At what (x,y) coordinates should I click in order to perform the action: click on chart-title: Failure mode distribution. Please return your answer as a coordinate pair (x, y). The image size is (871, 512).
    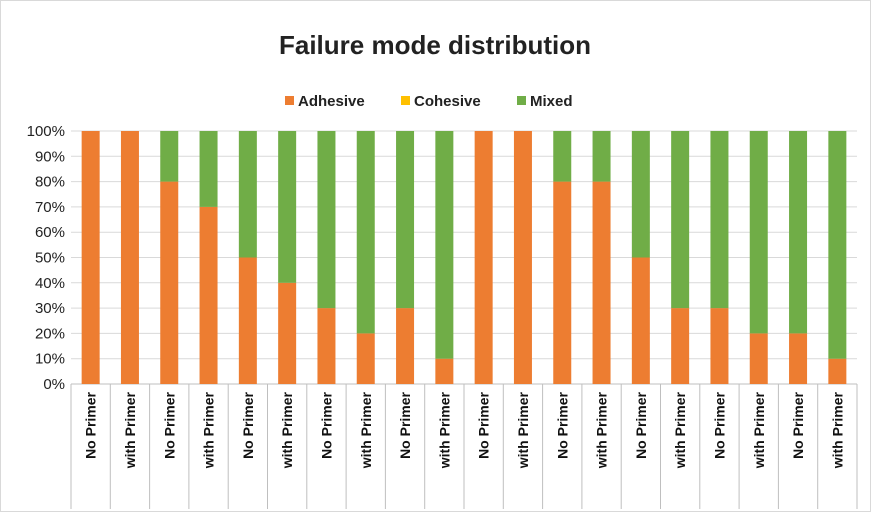
    Looking at the image, I should click on (435, 45).